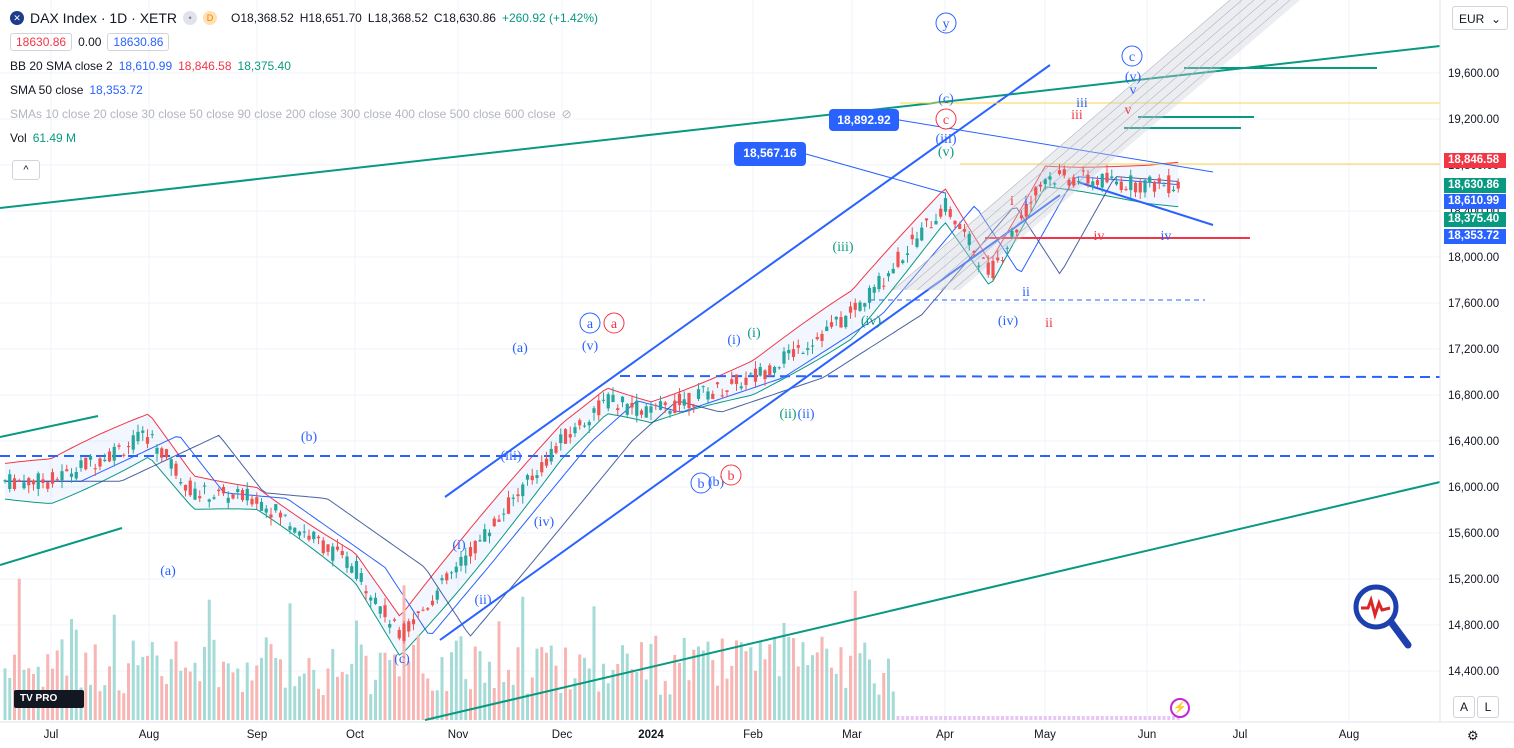 The height and width of the screenshot is (748, 1514). What do you see at coordinates (47, 90) in the screenshot?
I see `sma50-label: SMA 50 close` at bounding box center [47, 90].